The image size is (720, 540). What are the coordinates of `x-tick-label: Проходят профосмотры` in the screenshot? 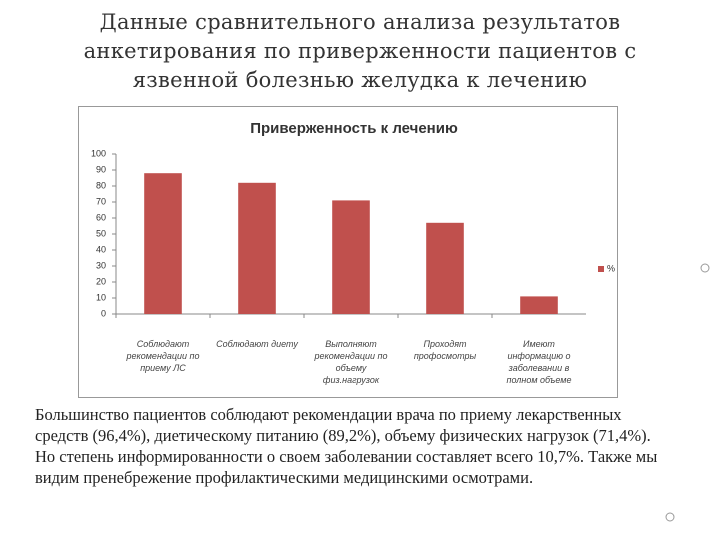 It's located at (445, 350).